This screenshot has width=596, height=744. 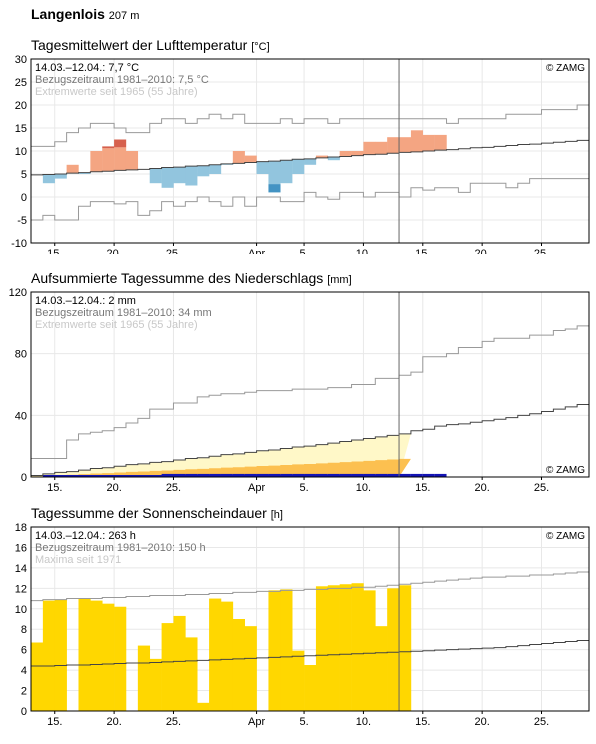 I want to click on precipitation-info-line2: Bezugszeitraum 1981–2010: 34 mm, so click(x=123, y=313).